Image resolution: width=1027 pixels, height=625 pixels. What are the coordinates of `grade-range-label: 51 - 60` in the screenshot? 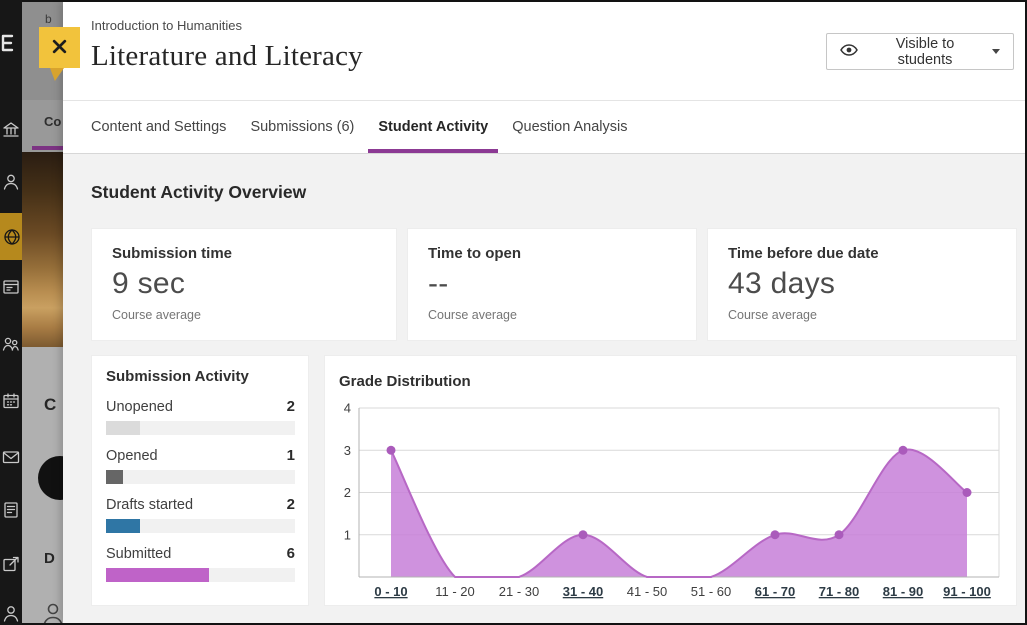 It's located at (711, 591).